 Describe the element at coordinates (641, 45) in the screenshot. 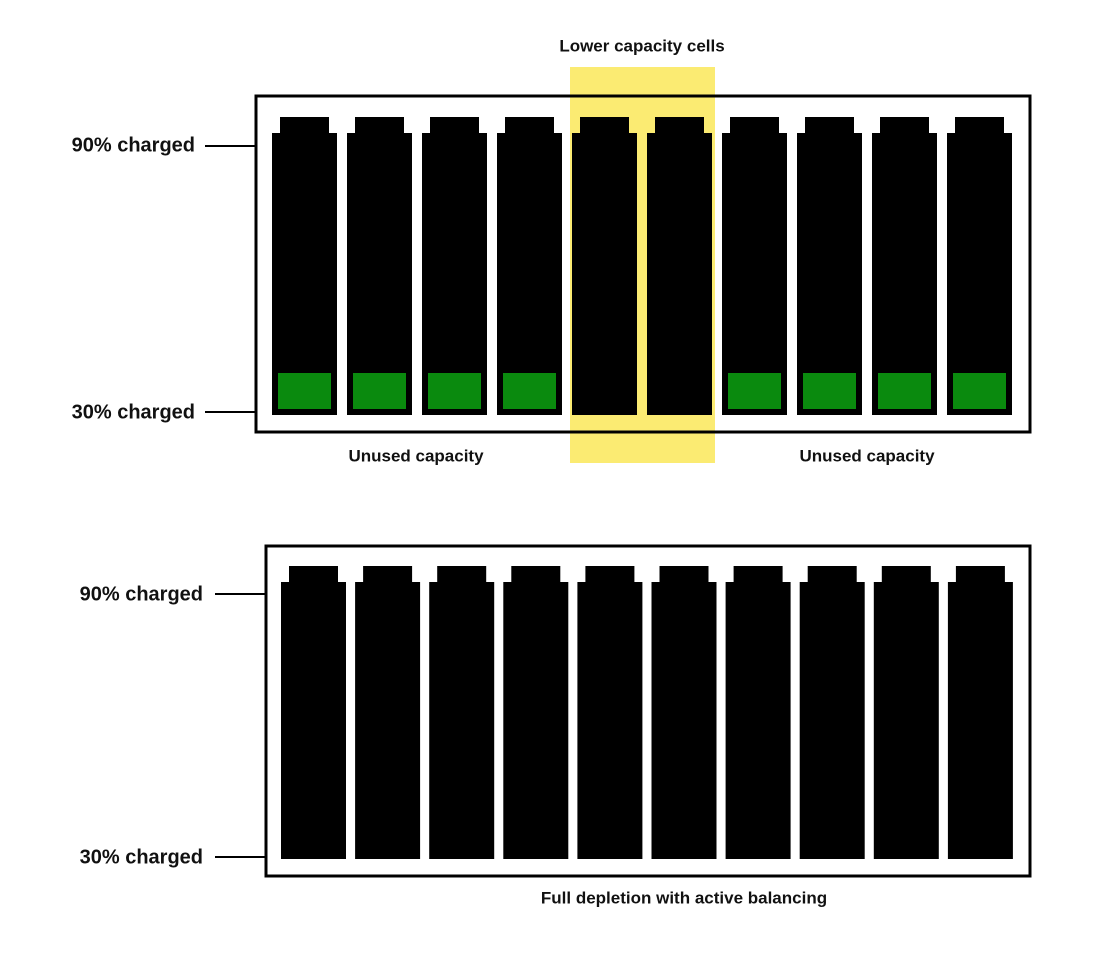

I see `highlight-caption: Lower capacity cells` at that location.